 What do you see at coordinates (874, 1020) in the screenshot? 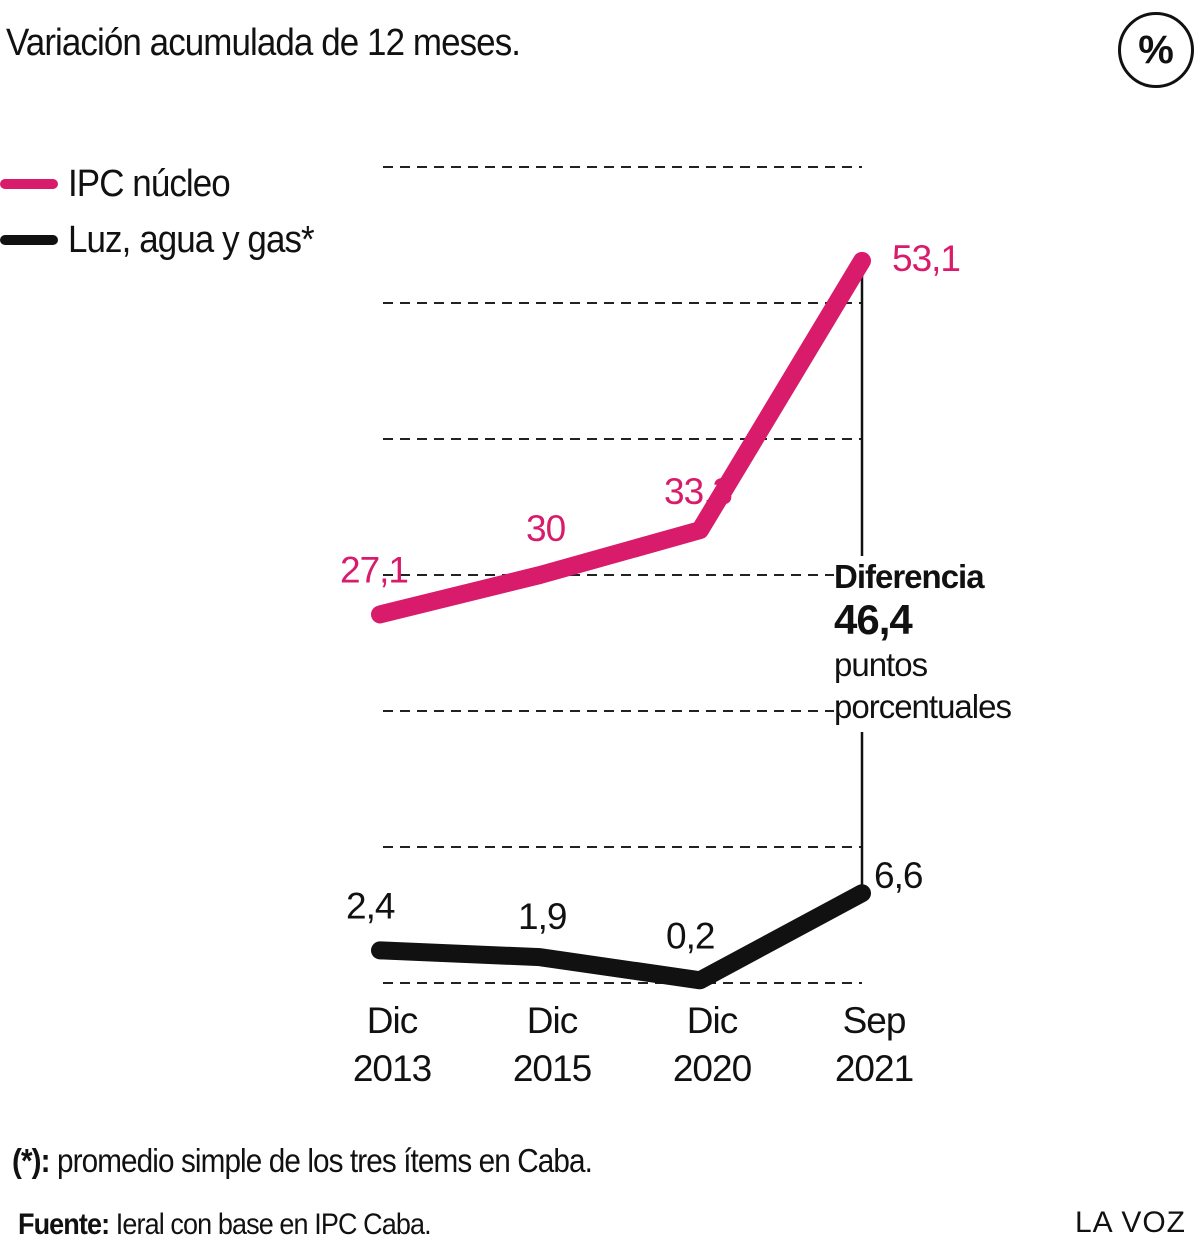
I see `x-tick-label: Sep` at bounding box center [874, 1020].